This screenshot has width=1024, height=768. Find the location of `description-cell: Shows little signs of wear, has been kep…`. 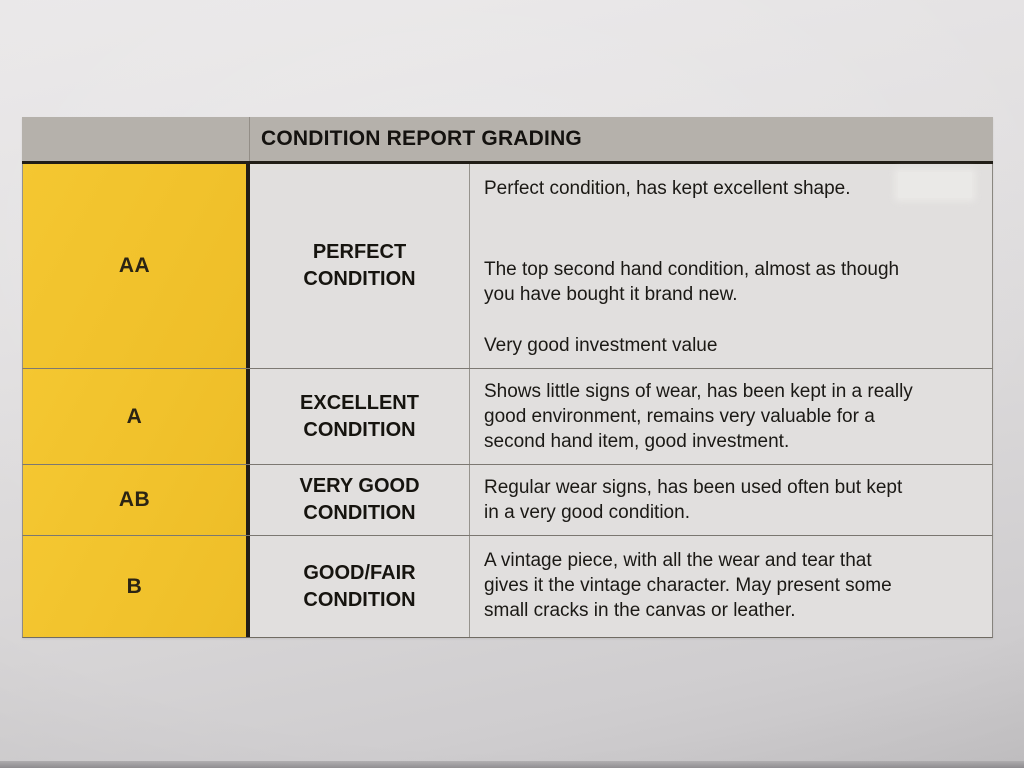

description-cell: Shows little signs of wear, has been kep… is located at coordinates (731, 416).